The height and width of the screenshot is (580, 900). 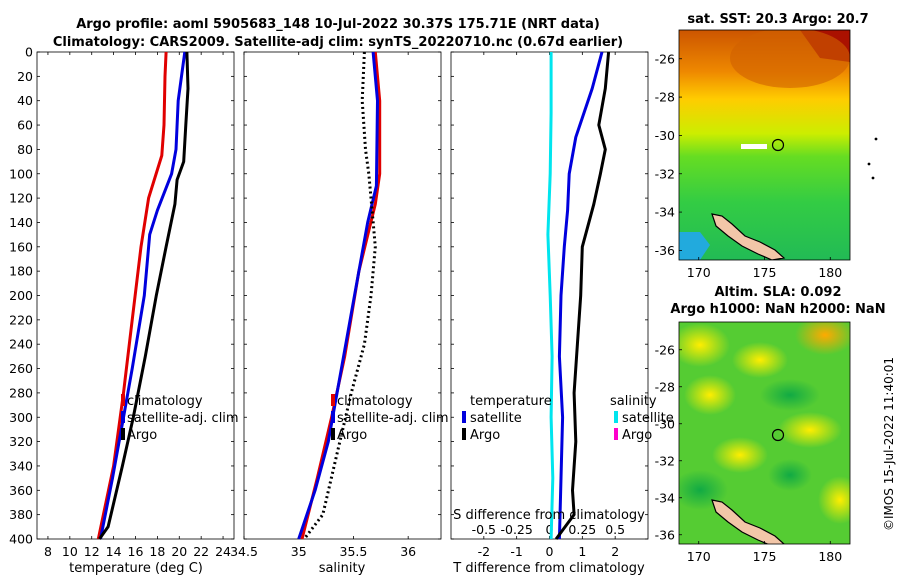 I want to click on y-tick-label: 340, so click(x=21, y=465).